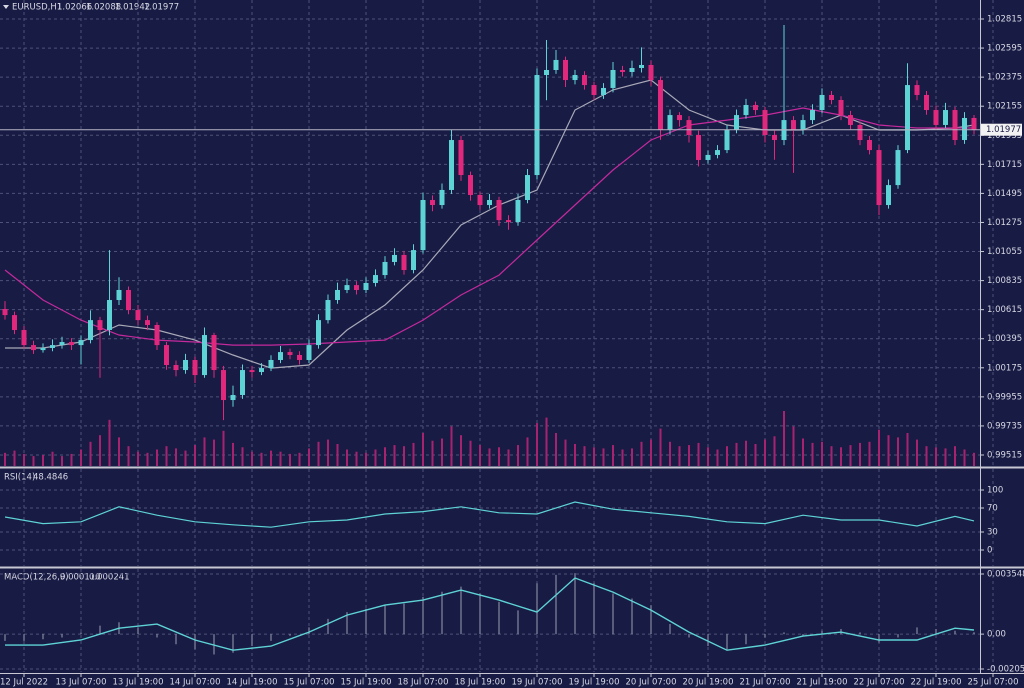  I want to click on y-tick-label: 0.99515, so click(1004, 456).